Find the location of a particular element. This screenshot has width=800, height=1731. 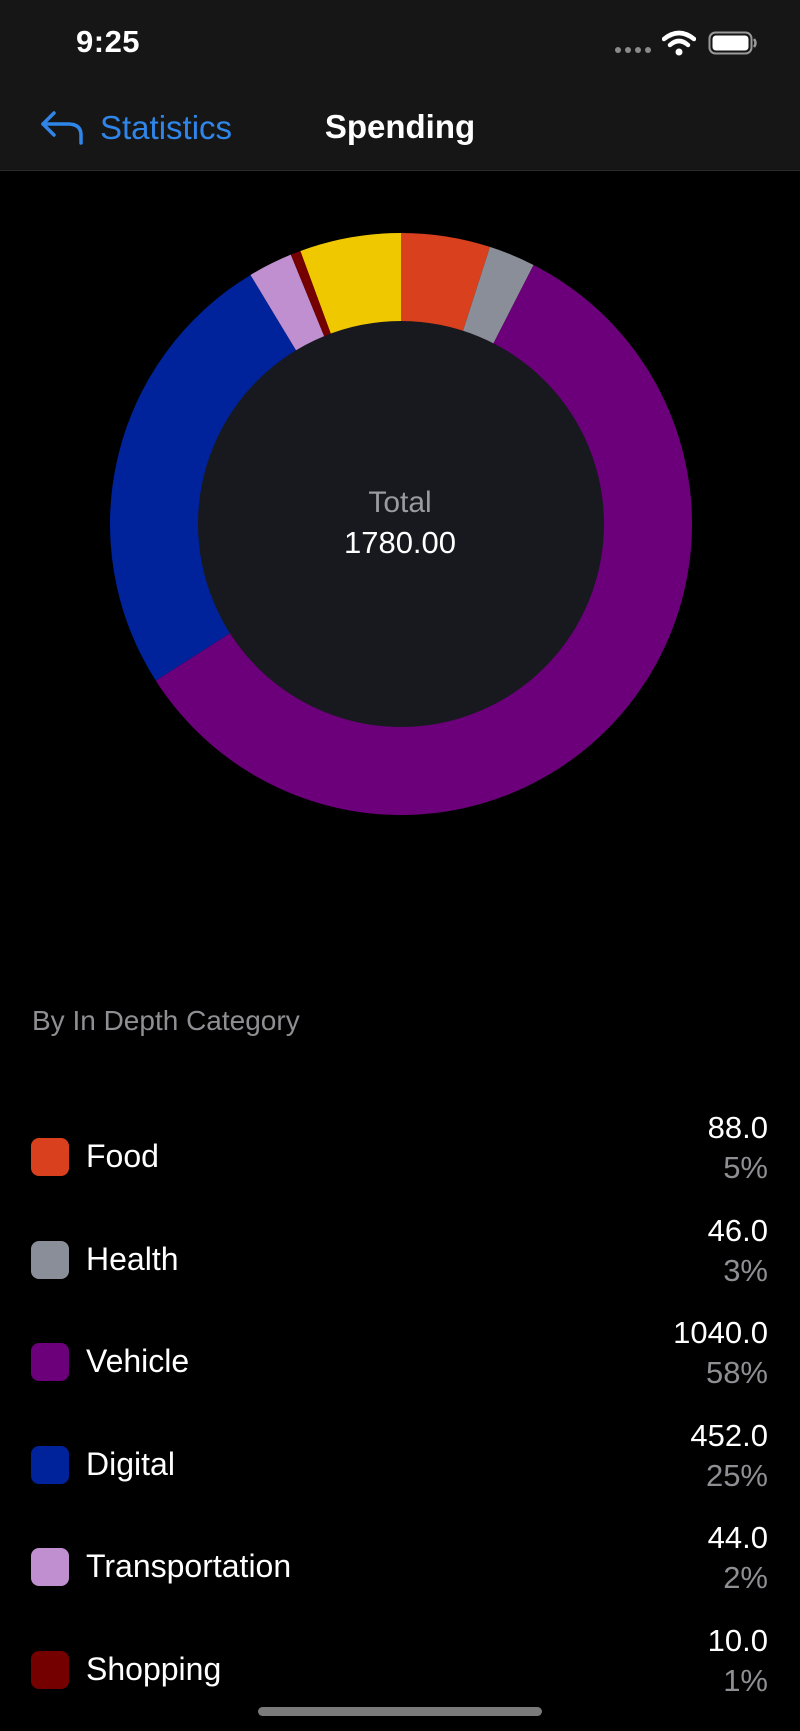

category-percent: 5% is located at coordinates (745, 1167).